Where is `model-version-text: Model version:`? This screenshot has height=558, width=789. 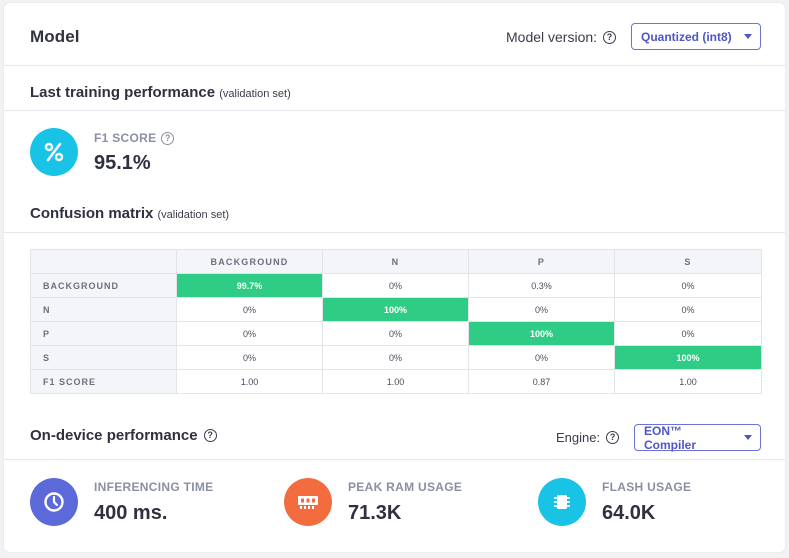
model-version-text: Model version: is located at coordinates (552, 37).